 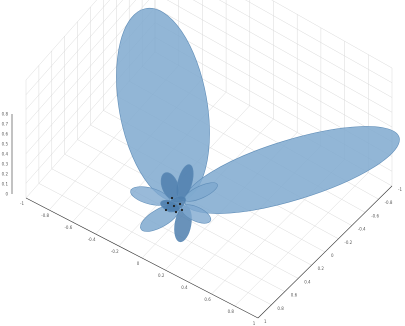 What do you see at coordinates (321, 268) in the screenshot?
I see `y-tick-label: 0.2` at bounding box center [321, 268].